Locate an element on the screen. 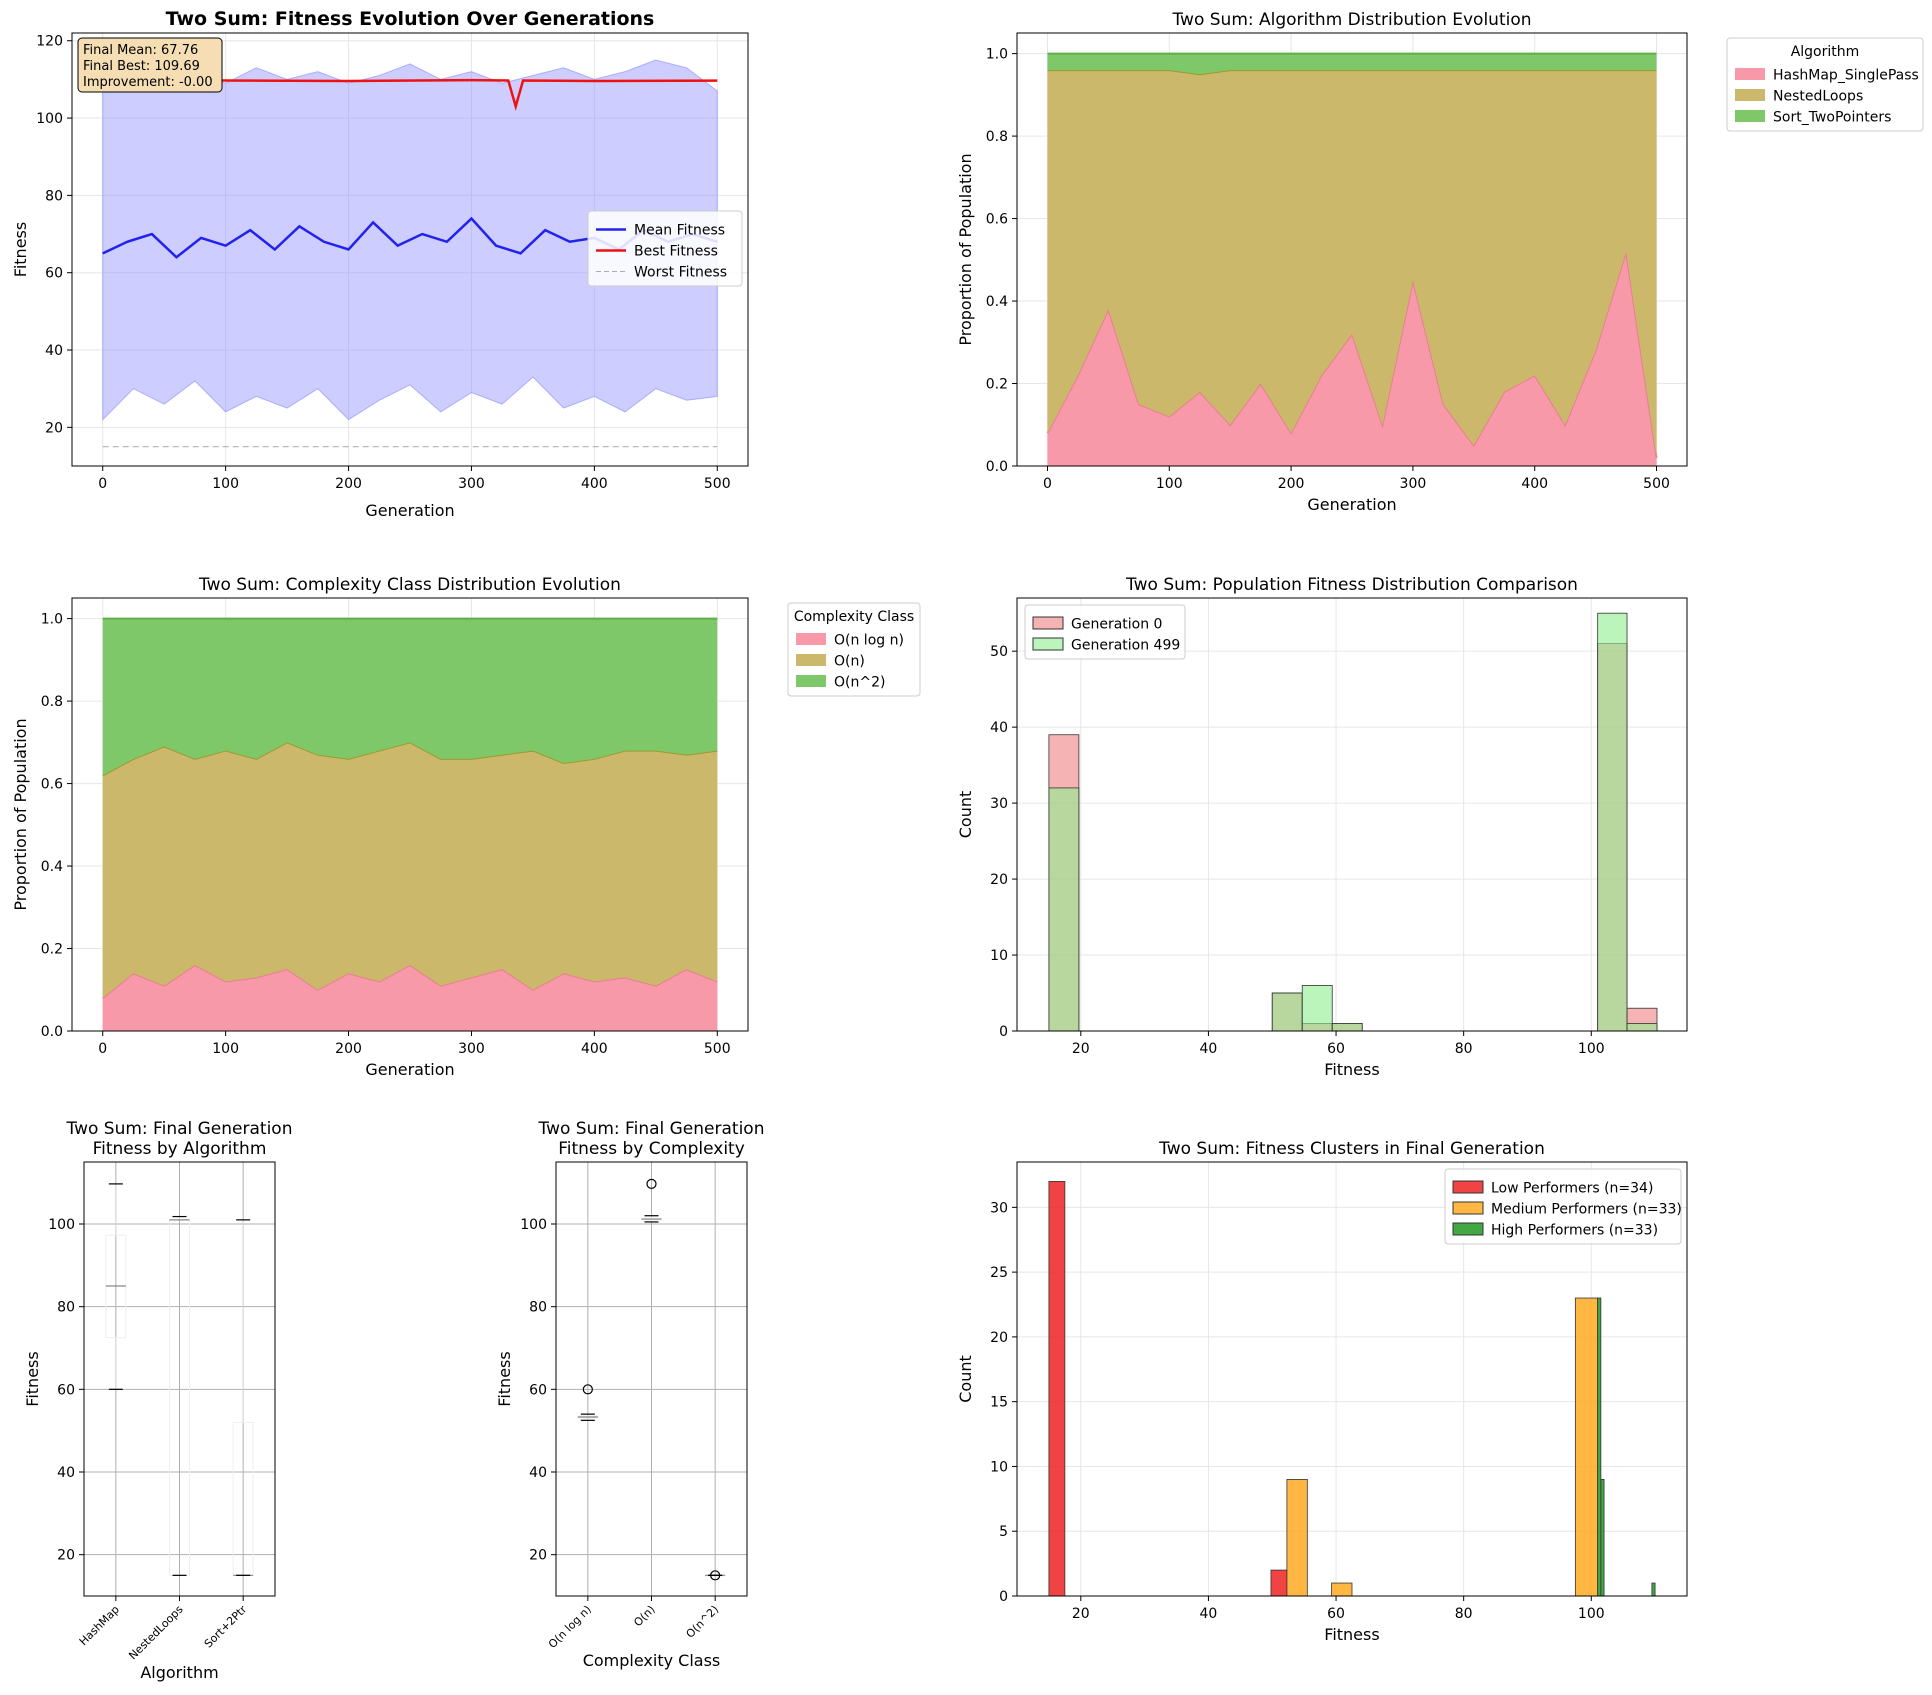 This screenshot has width=1932, height=1695. y-tick-label: 10 is located at coordinates (999, 956).